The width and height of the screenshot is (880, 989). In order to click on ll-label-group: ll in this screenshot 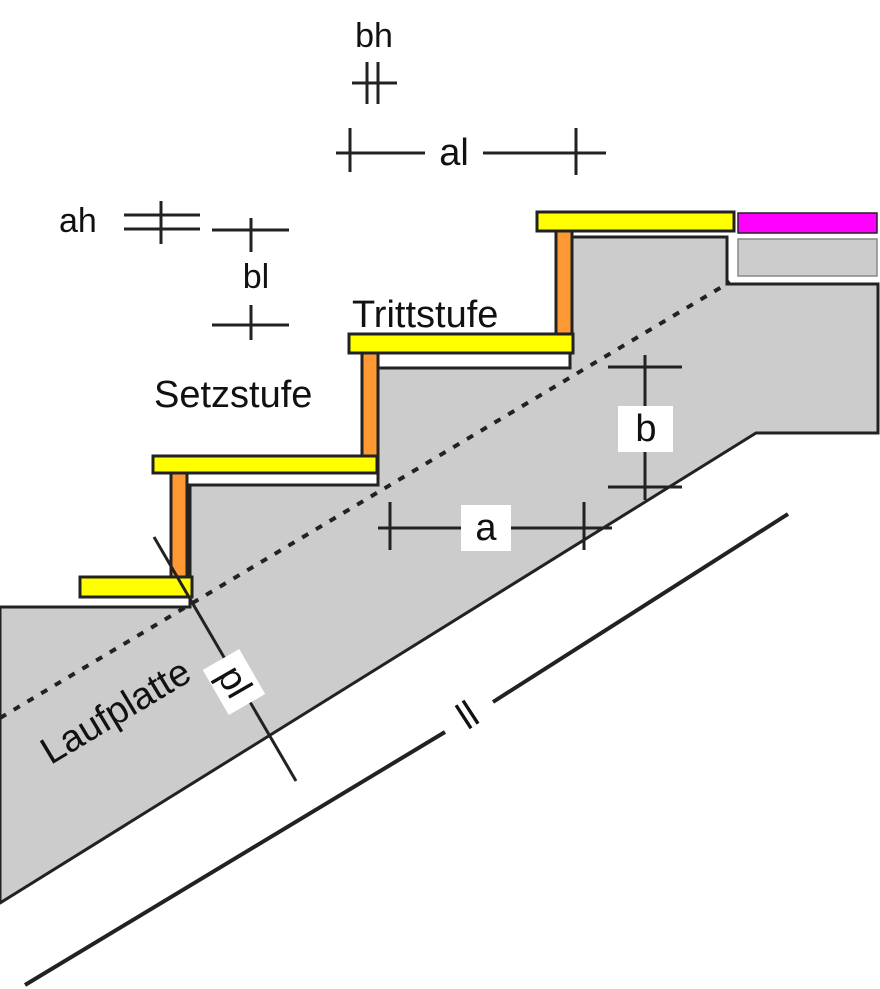, I will do `click(467, 716)`.